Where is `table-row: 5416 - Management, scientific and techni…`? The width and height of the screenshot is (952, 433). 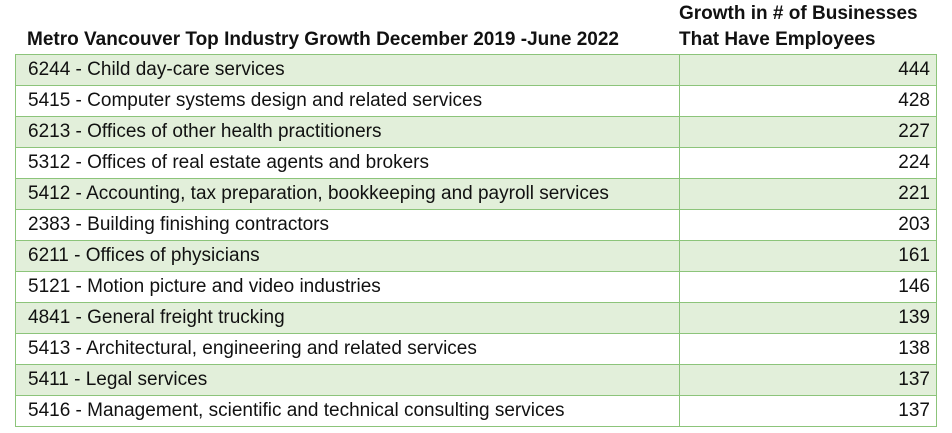 table-row: 5416 - Management, scientific and techni… is located at coordinates (476, 411).